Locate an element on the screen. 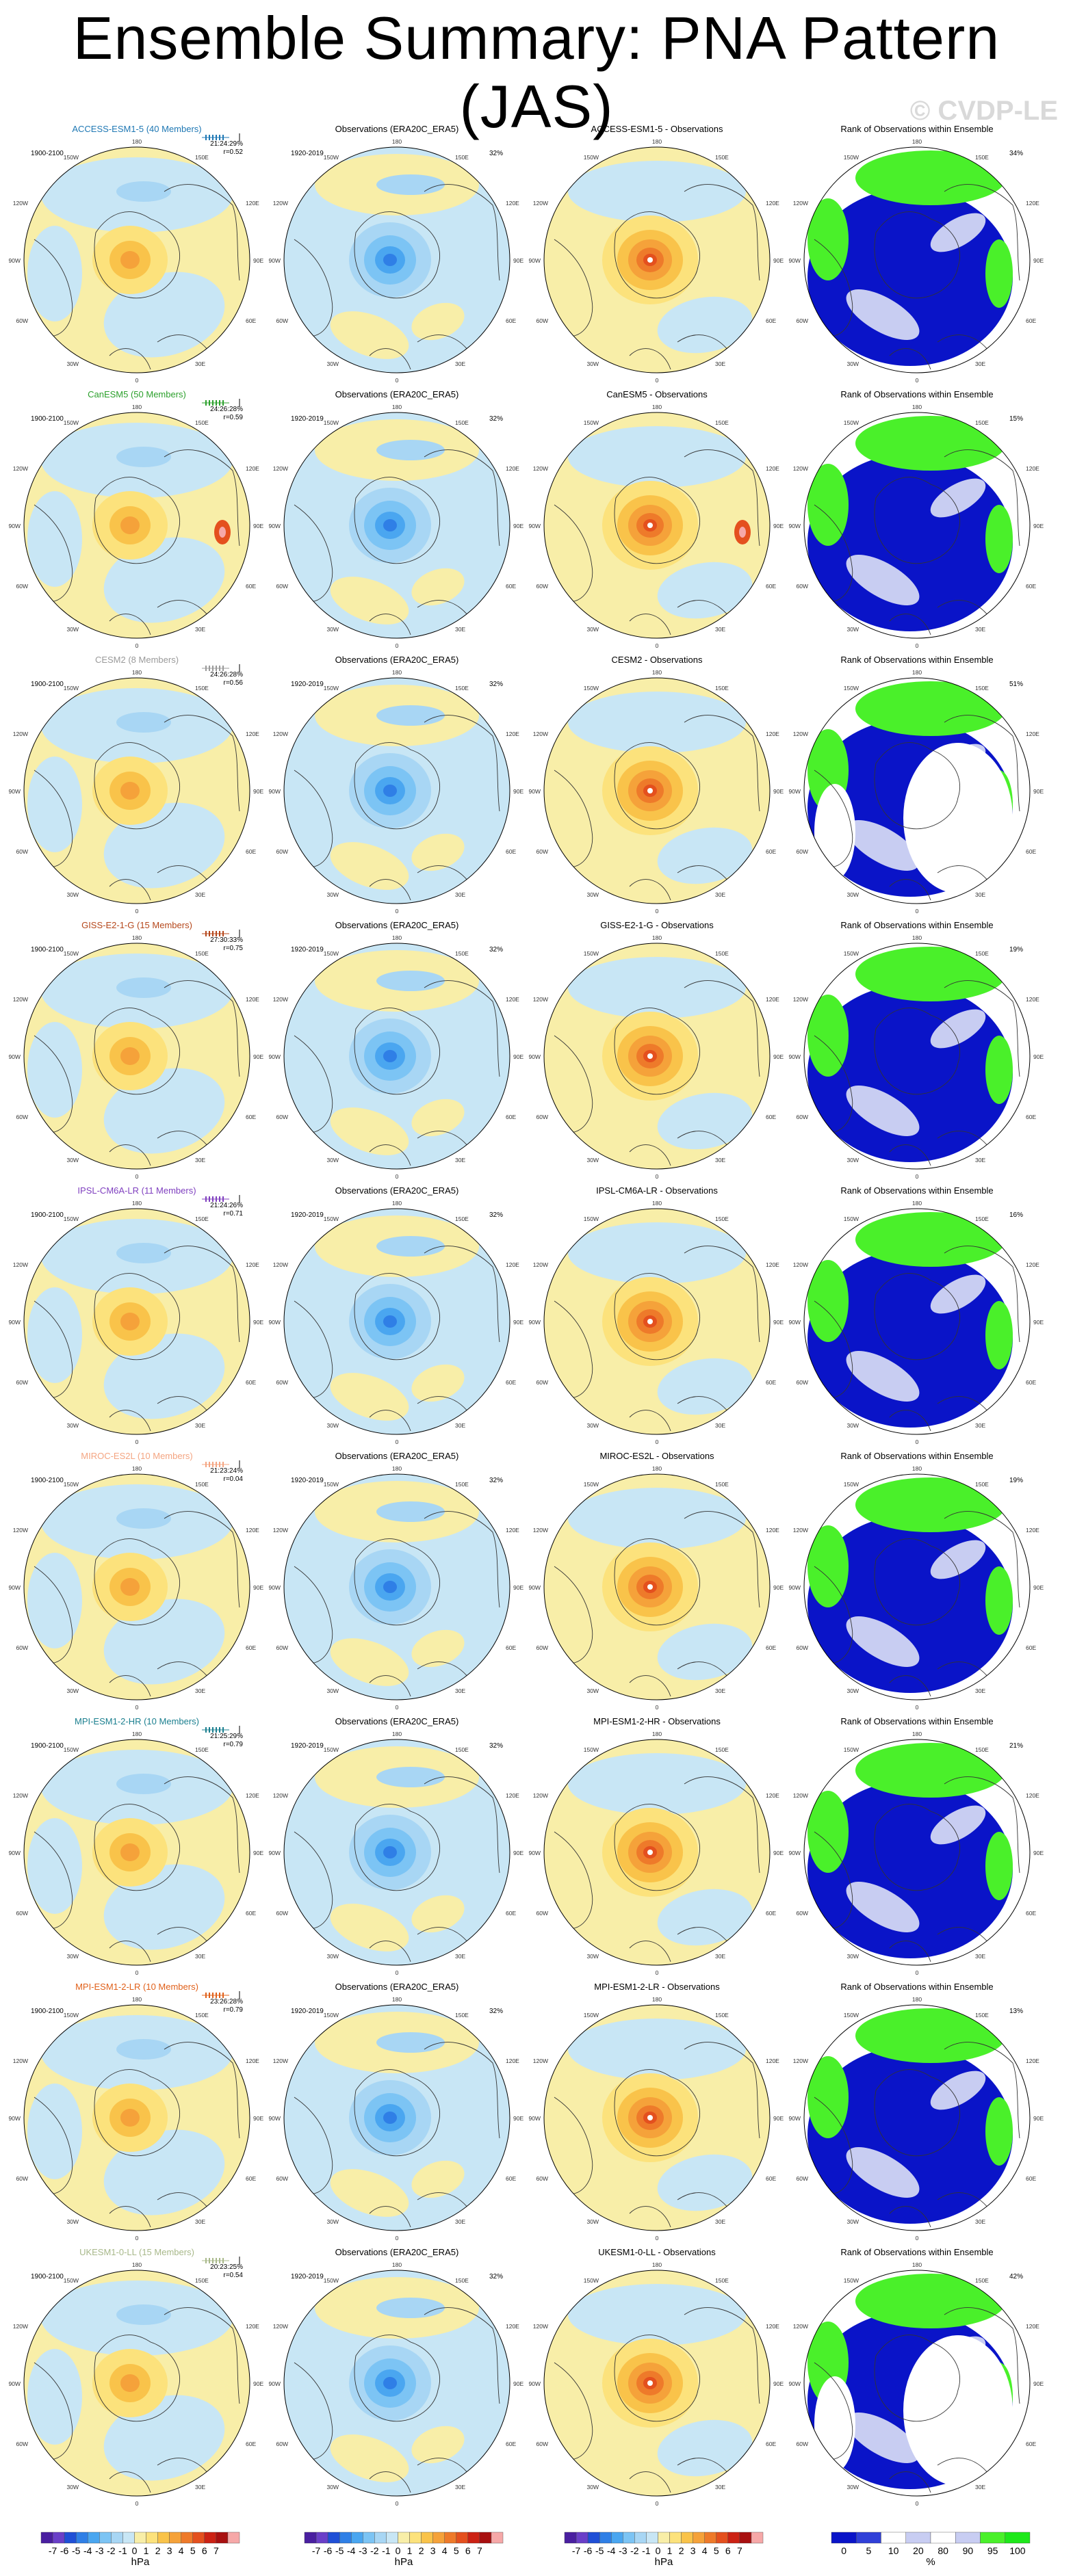  panel-title: CanESM5 (50 Members) is located at coordinates (137, 394).